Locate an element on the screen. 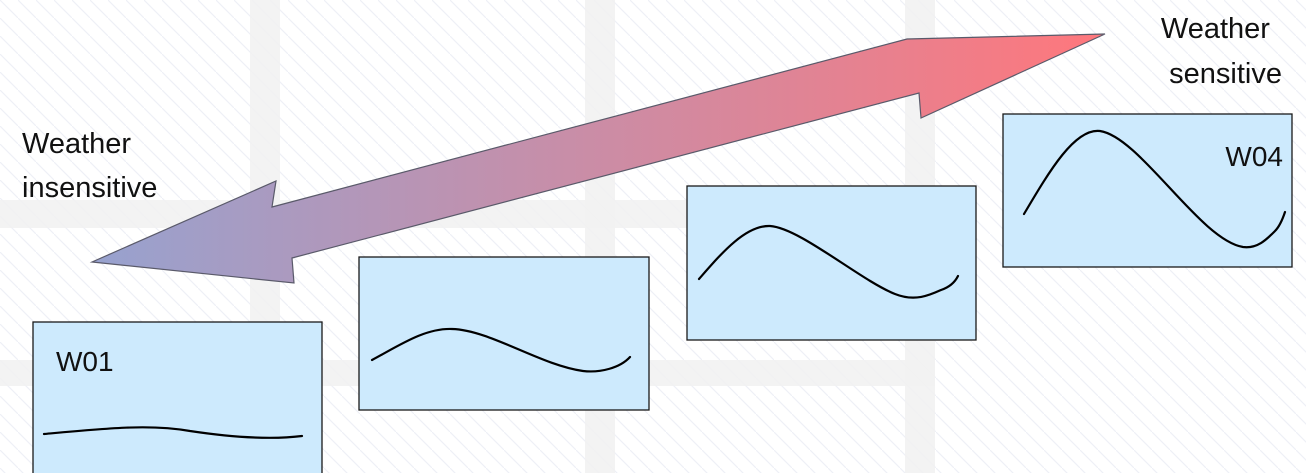  sensitive-label: Weather sensitive is located at coordinates (1221, 51).